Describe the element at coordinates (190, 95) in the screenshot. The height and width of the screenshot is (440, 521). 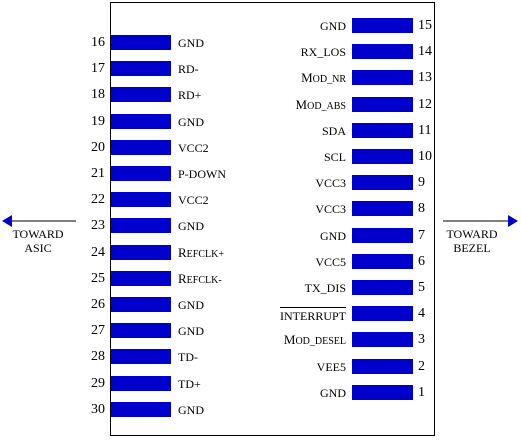
I see `pin-label: RD+` at that location.